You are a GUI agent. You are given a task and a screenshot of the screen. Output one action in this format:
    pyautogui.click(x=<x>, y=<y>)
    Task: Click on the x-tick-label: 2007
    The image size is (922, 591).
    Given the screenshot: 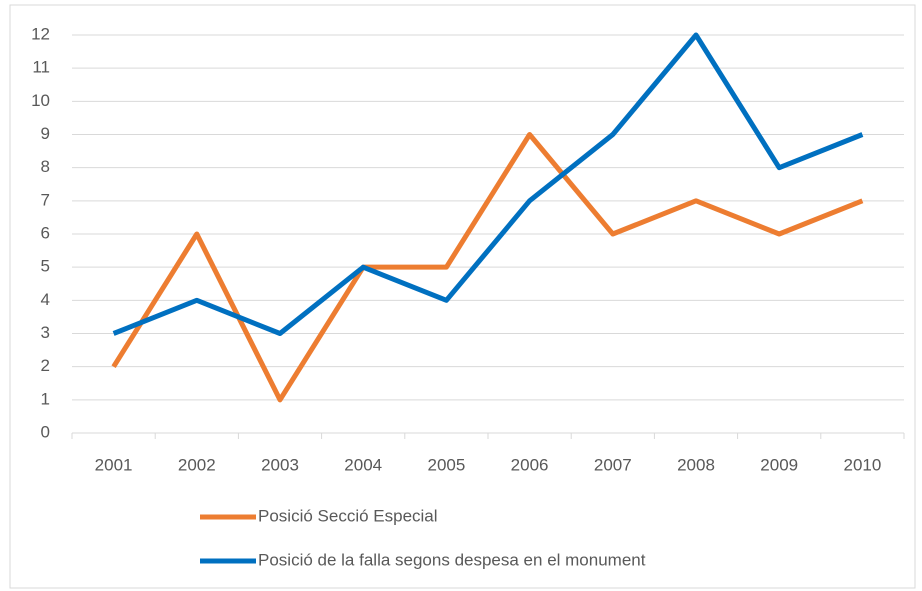 What is the action you would take?
    pyautogui.click(x=613, y=464)
    